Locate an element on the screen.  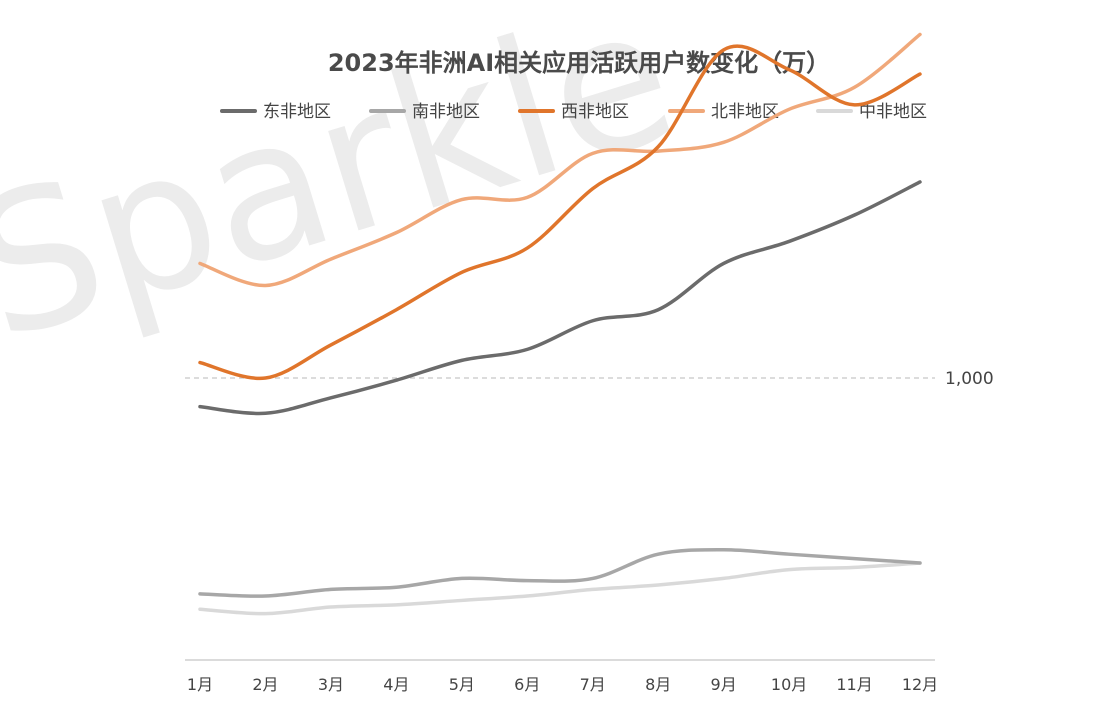
x-tick-label: 5月 is located at coordinates (462, 684).